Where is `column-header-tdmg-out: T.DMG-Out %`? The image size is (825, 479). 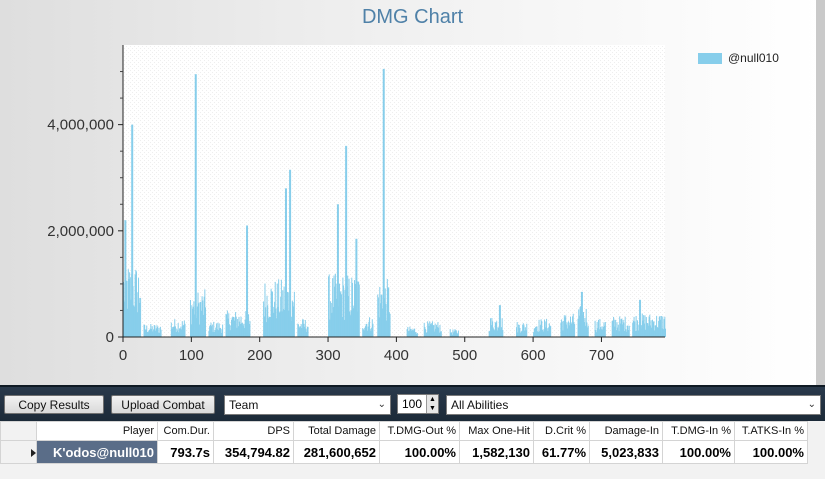 column-header-tdmg-out: T.DMG-Out % is located at coordinates (419, 431).